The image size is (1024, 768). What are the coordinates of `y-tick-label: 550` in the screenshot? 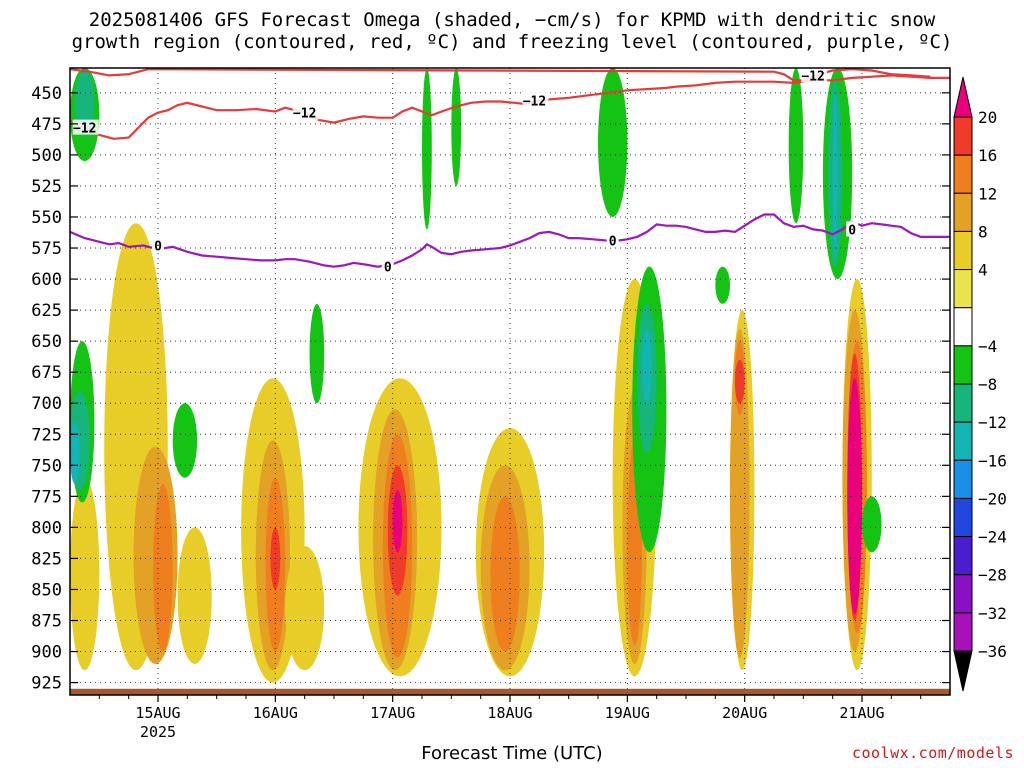 It's located at (46, 218).